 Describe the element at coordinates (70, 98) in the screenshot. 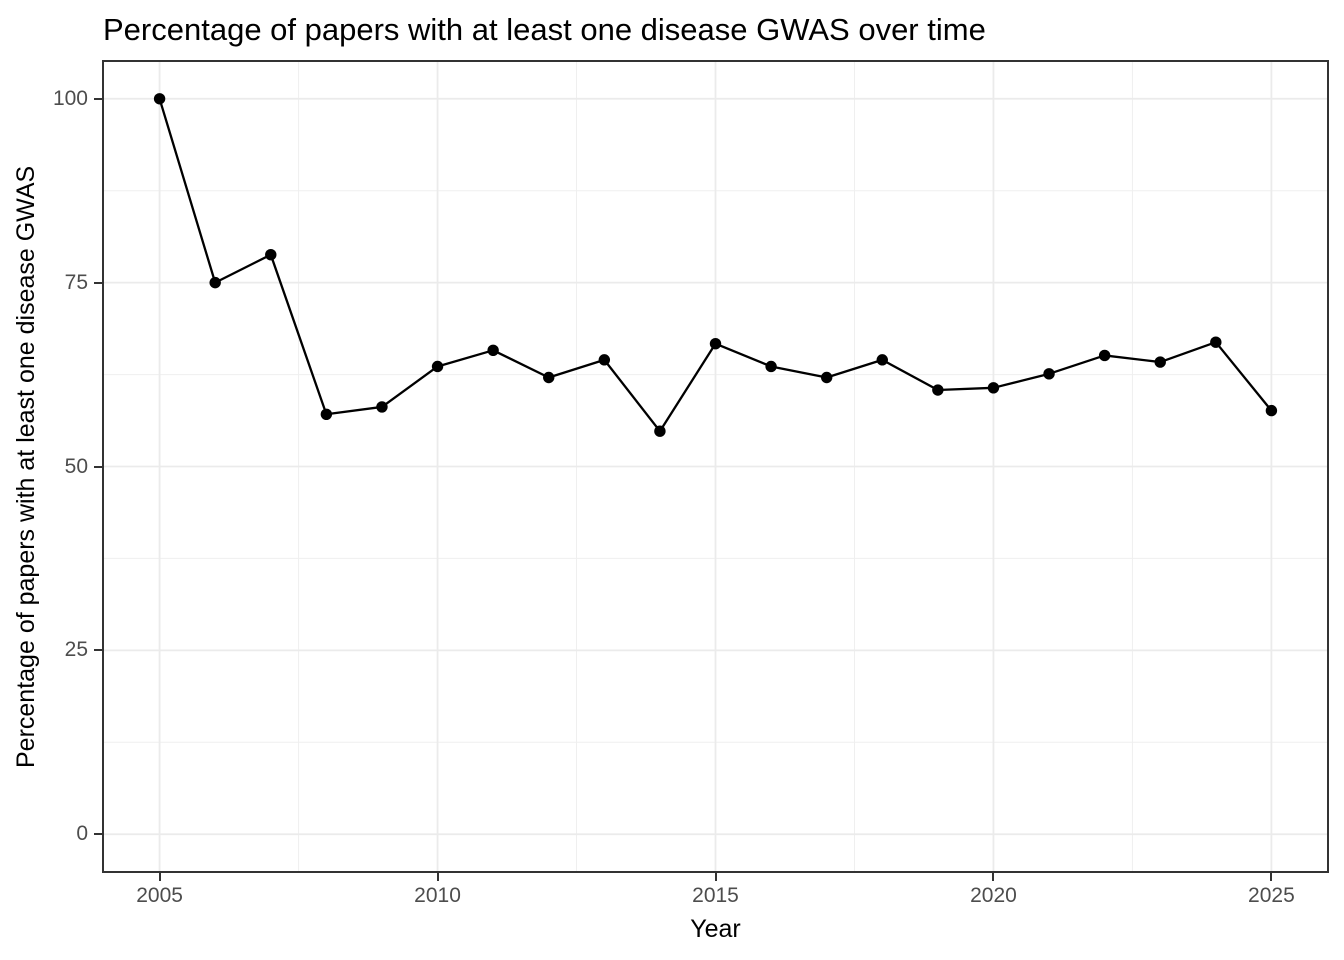

I see `y-axis-tick-label: 100` at that location.